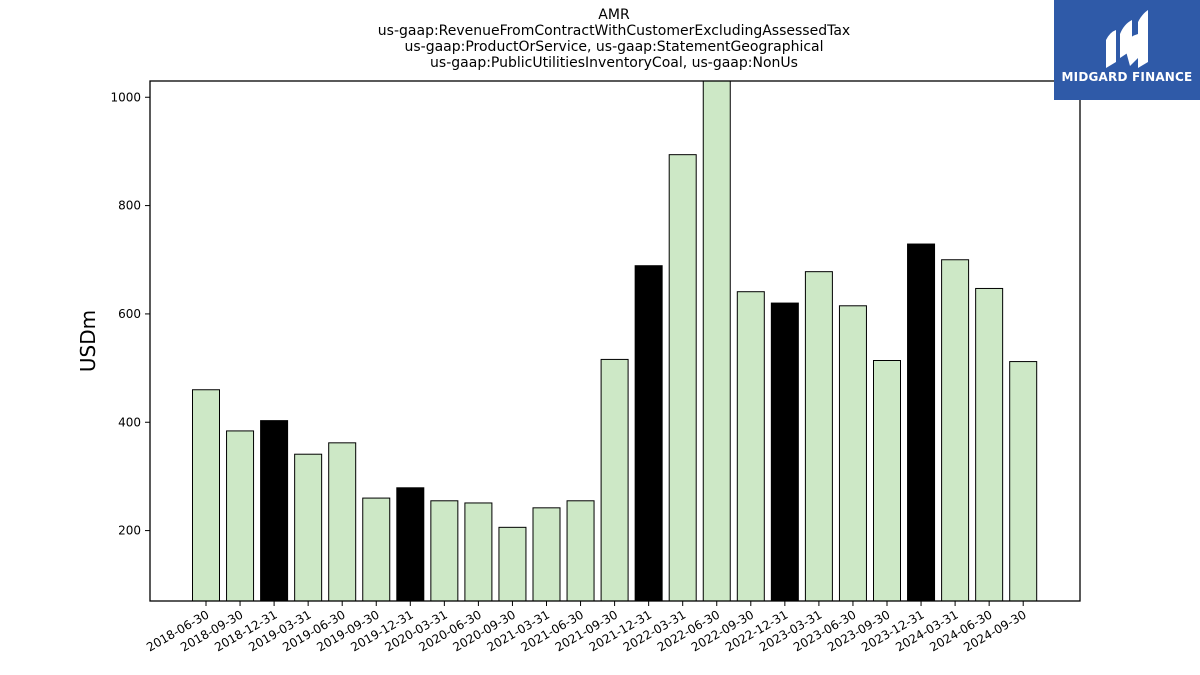 The width and height of the screenshot is (1200, 675). I want to click on y-tick-label: 1000, so click(125, 97).